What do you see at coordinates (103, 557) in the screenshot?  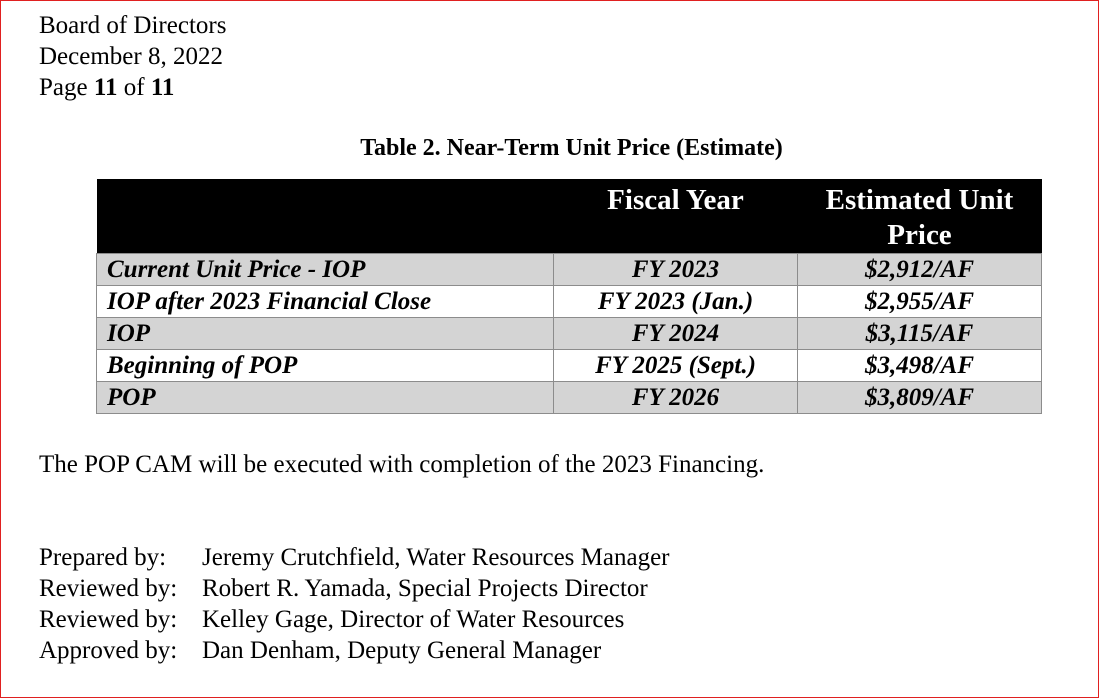 I see `signoff-role: Prepared by:` at bounding box center [103, 557].